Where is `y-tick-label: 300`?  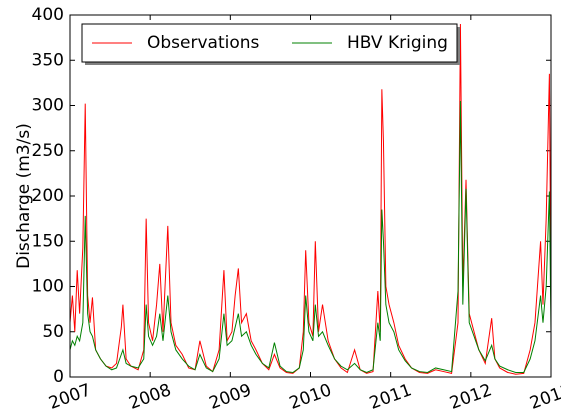 y-tick-label: 300 is located at coordinates (48, 106).